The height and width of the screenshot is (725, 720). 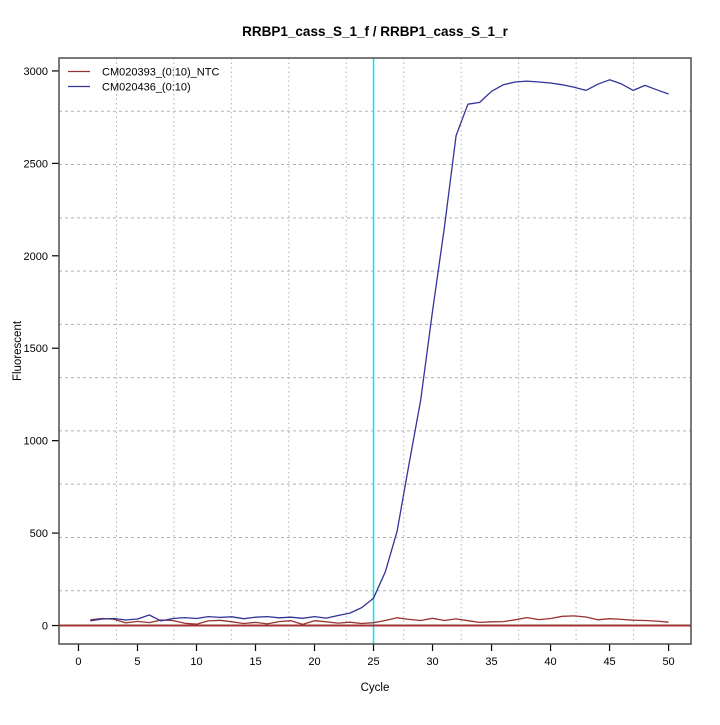 I want to click on legend: CM020393_(0:10)_NTC CM020436_(0:10), so click(x=143, y=80).